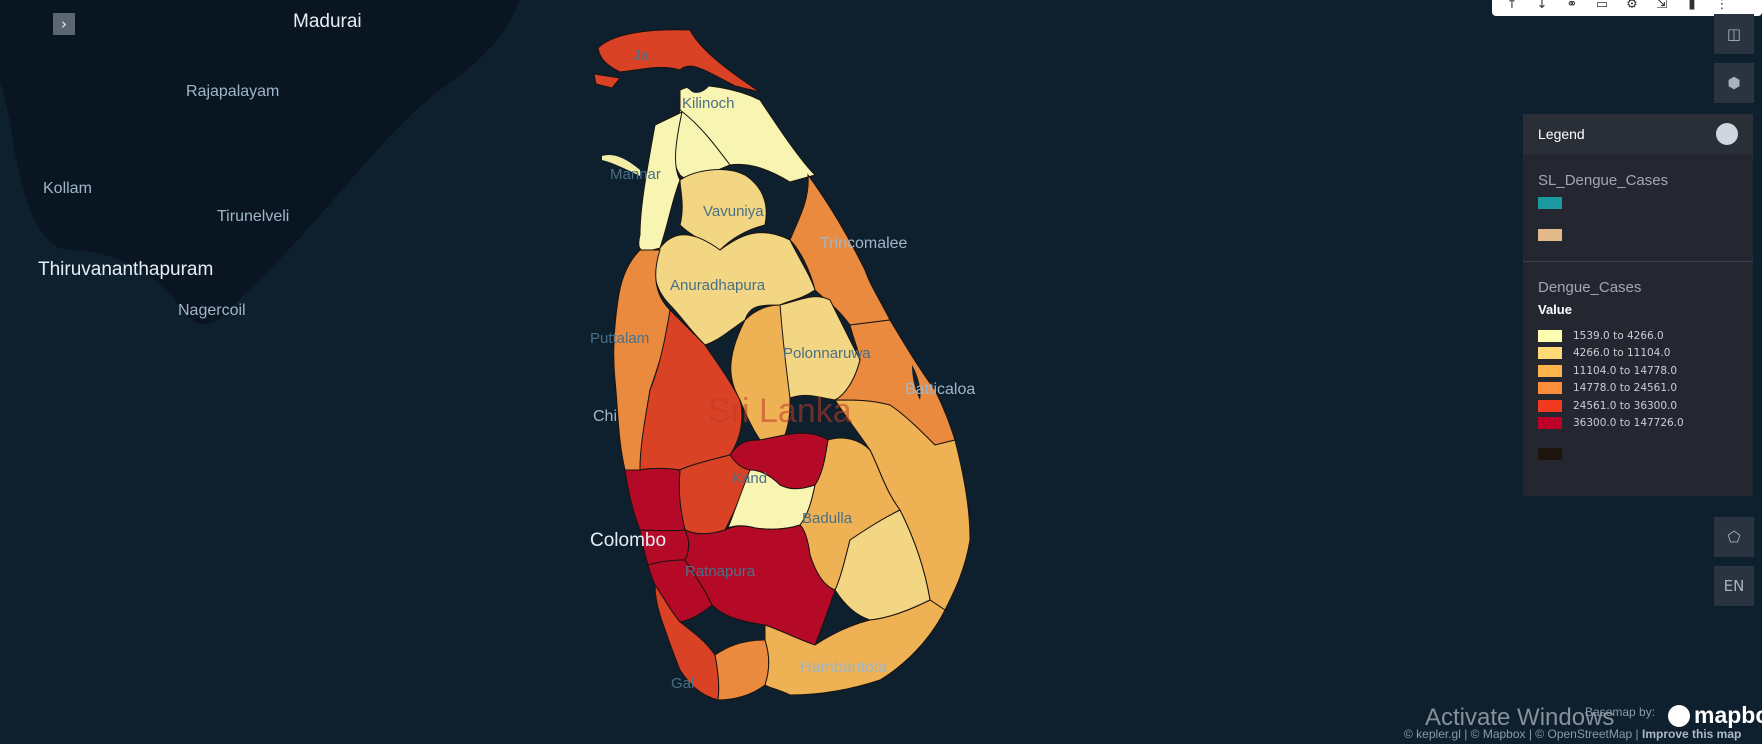 The height and width of the screenshot is (744, 1762). What do you see at coordinates (1625, 405) in the screenshot?
I see `legend-bin-label: 24561.0 to 36300.0` at bounding box center [1625, 405].